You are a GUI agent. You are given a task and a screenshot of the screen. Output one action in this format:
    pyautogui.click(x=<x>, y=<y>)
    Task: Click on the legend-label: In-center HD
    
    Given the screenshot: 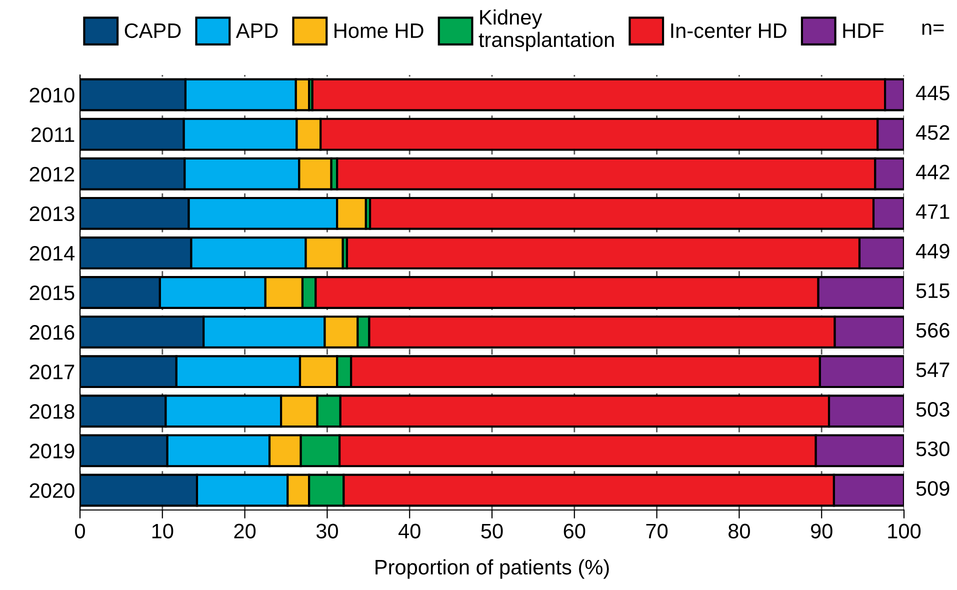 What is the action you would take?
    pyautogui.click(x=728, y=31)
    